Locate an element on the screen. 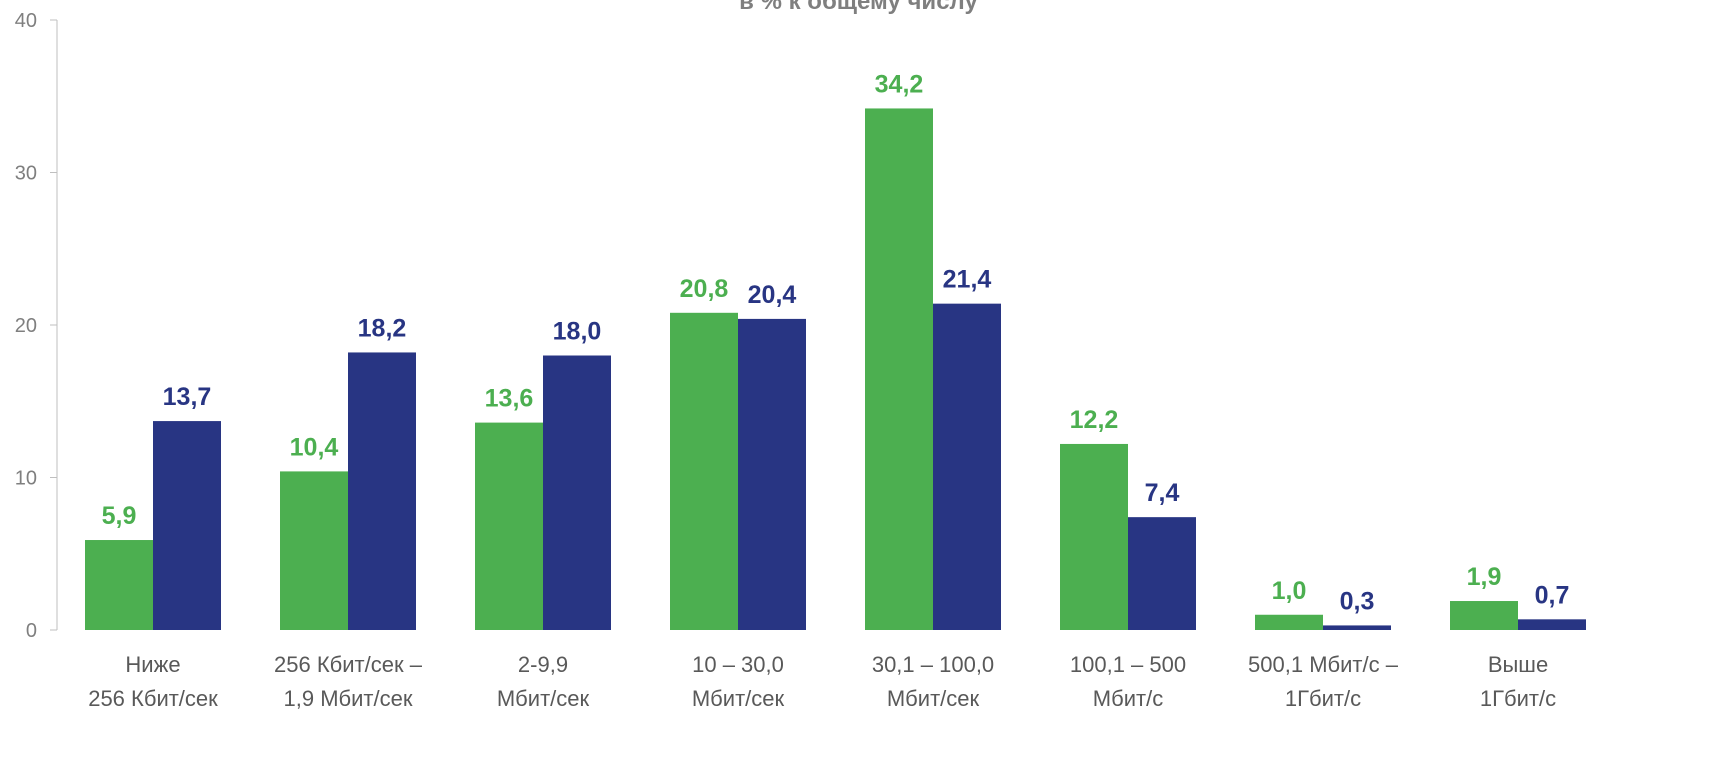  x-category-label: Мбит/с is located at coordinates (1128, 698).